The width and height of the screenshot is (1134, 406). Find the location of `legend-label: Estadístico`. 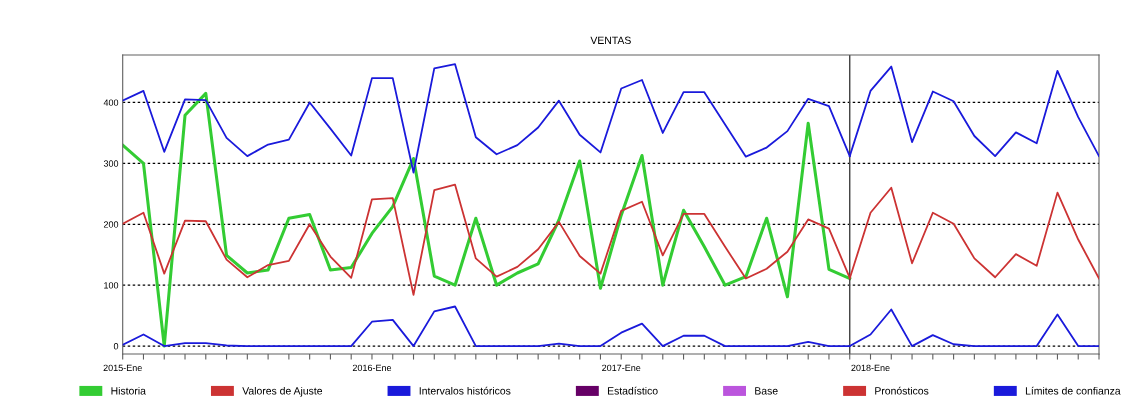

legend-label: Estadístico is located at coordinates (632, 390).